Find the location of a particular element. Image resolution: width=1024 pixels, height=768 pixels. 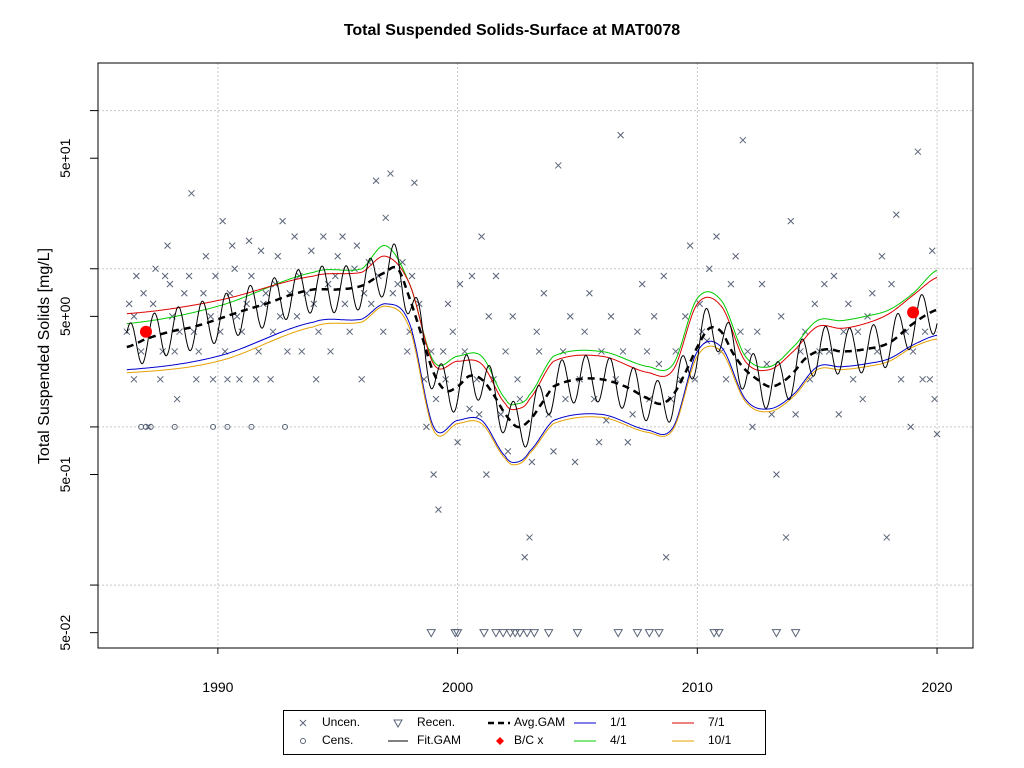

bc-marker is located at coordinates (913, 312).